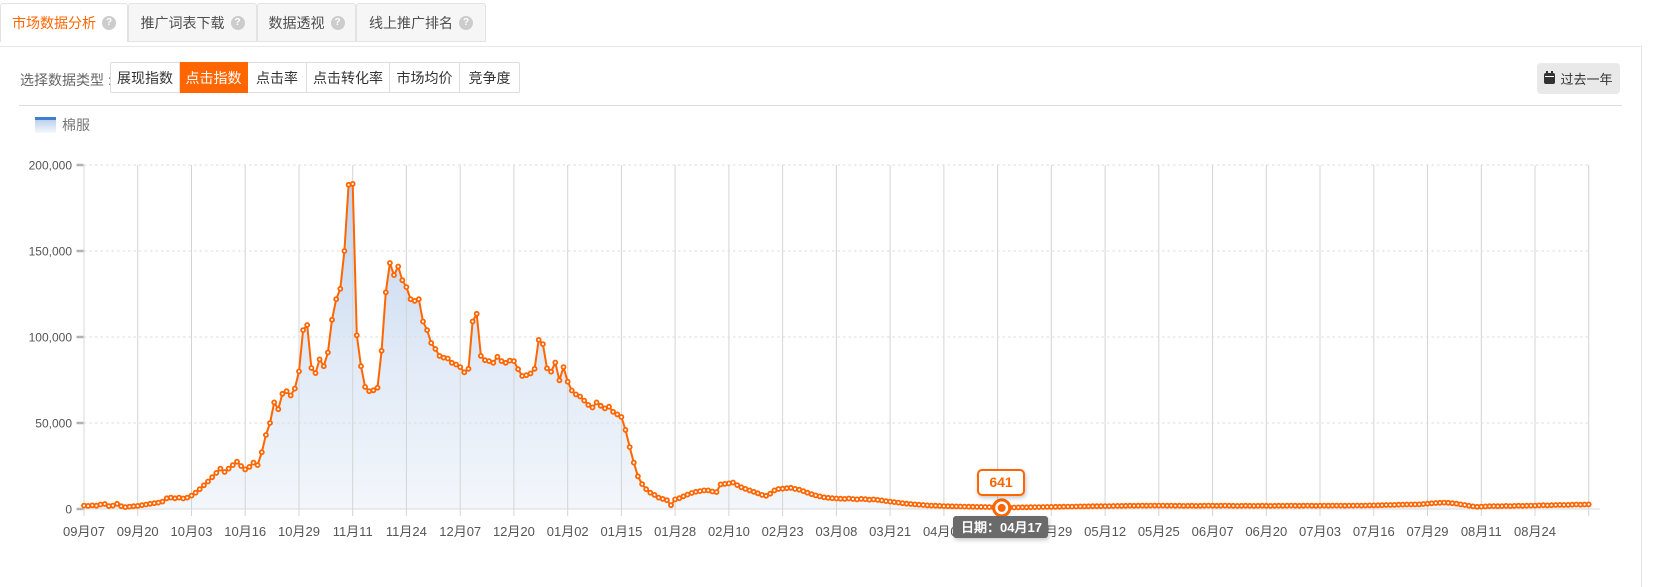 This screenshot has width=1655, height=587. Describe the element at coordinates (1374, 531) in the screenshot. I see `svg-text: 07月16` at that location.